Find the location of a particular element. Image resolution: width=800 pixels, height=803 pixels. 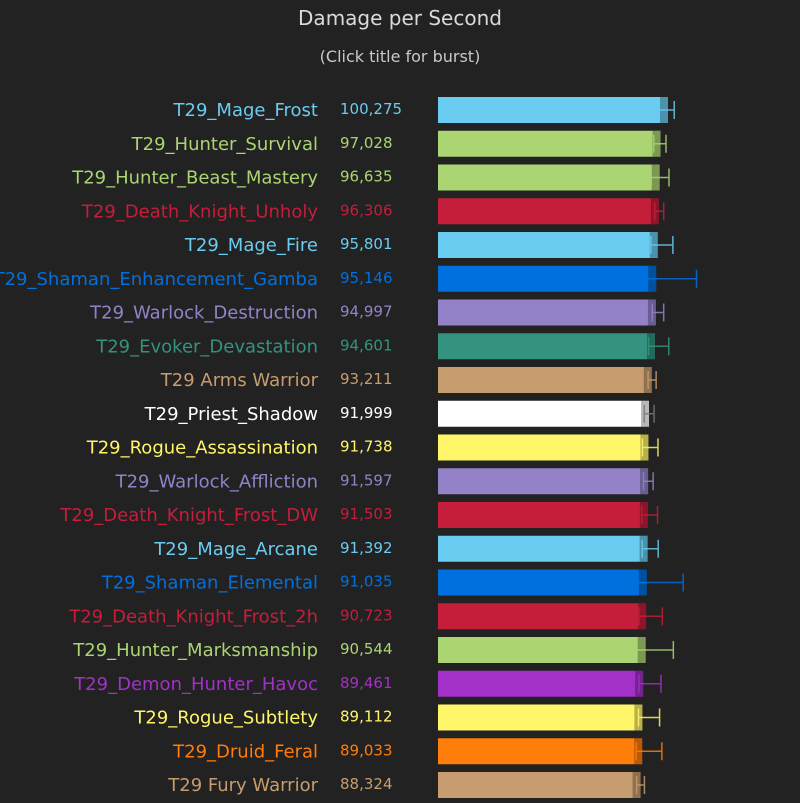

bar-row: T29_Hunter_Beast_Mastery 96,635 is located at coordinates (370, 177).